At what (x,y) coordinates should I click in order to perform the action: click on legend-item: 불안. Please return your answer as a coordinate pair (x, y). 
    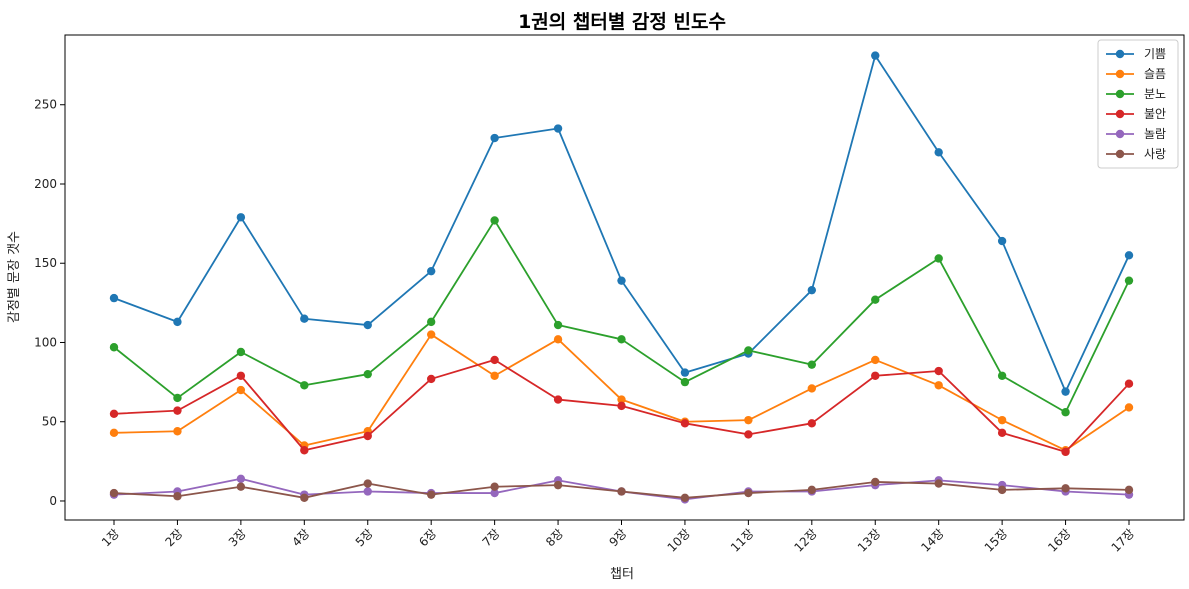
    Looking at the image, I should click on (1136, 114).